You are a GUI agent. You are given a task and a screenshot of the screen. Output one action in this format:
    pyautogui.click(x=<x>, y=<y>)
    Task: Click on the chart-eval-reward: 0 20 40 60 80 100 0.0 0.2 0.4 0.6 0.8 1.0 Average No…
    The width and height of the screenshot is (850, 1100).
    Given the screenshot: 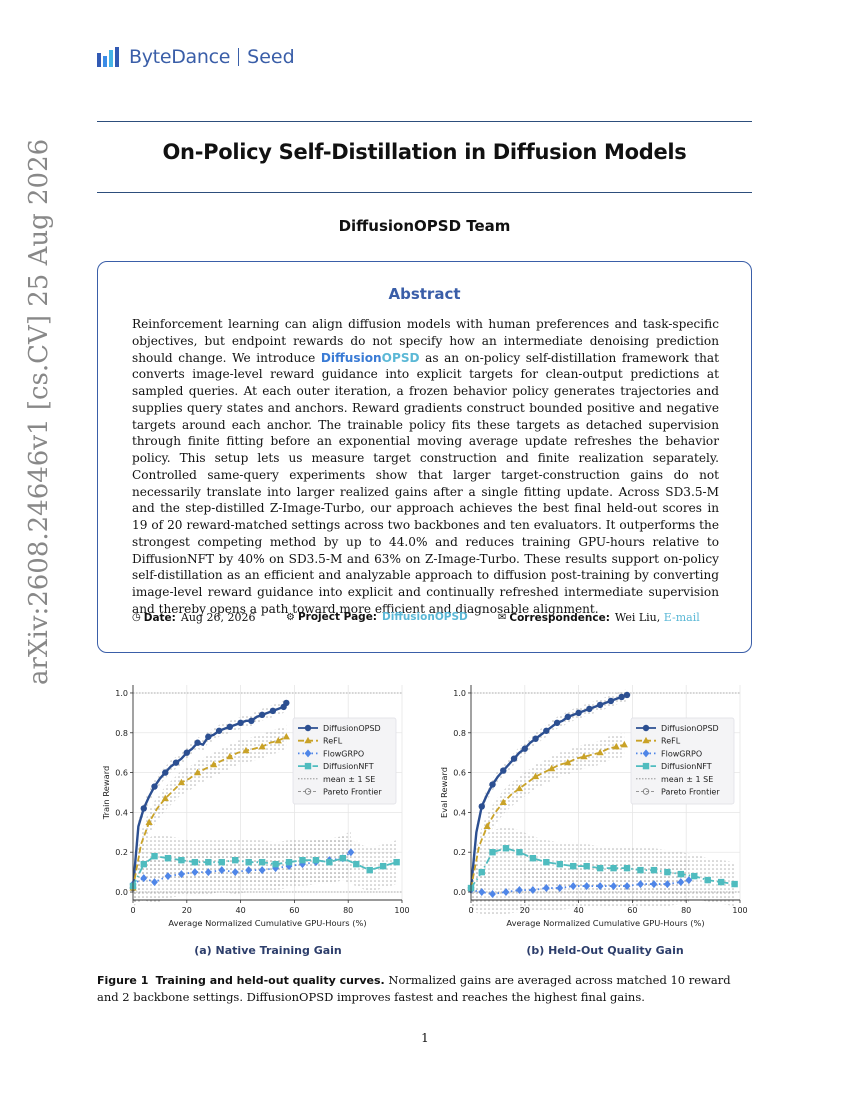 What is the action you would take?
    pyautogui.click(x=593, y=806)
    